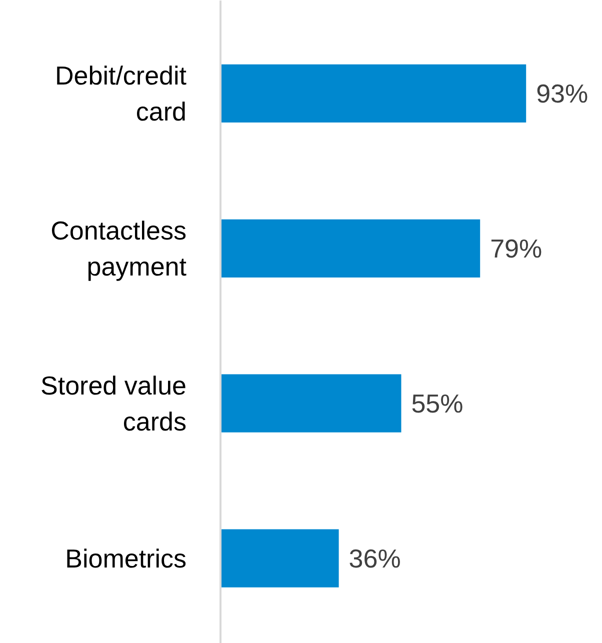 The image size is (602, 643). Describe the element at coordinates (374, 558) in the screenshot. I see `data-label: 36%` at that location.